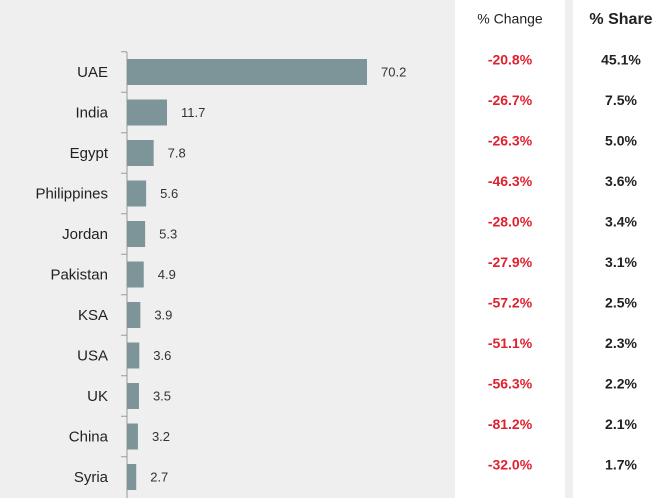 Image resolution: width=670 pixels, height=498 pixels. I want to click on change-cell: -57.2%, so click(510, 303).